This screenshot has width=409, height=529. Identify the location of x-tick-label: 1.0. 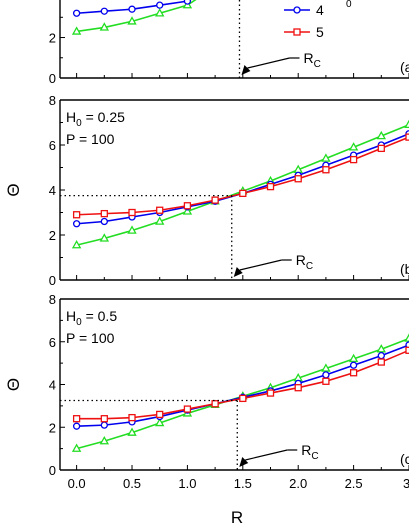
(187, 483).